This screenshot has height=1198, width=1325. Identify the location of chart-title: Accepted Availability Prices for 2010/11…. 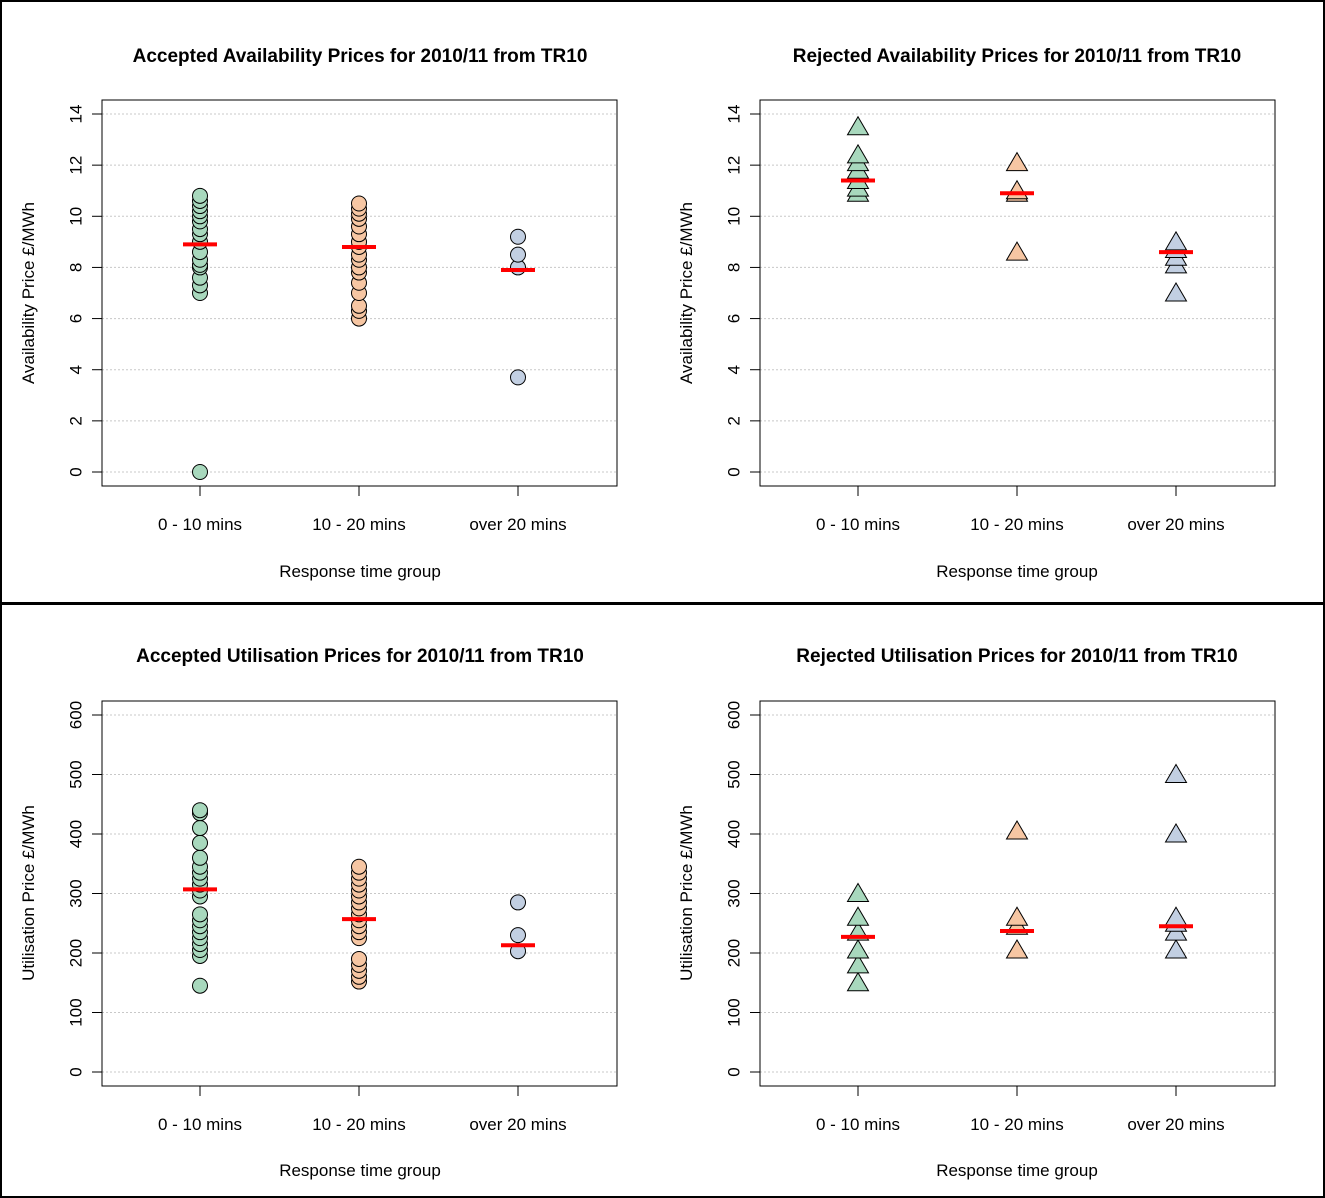
(360, 56).